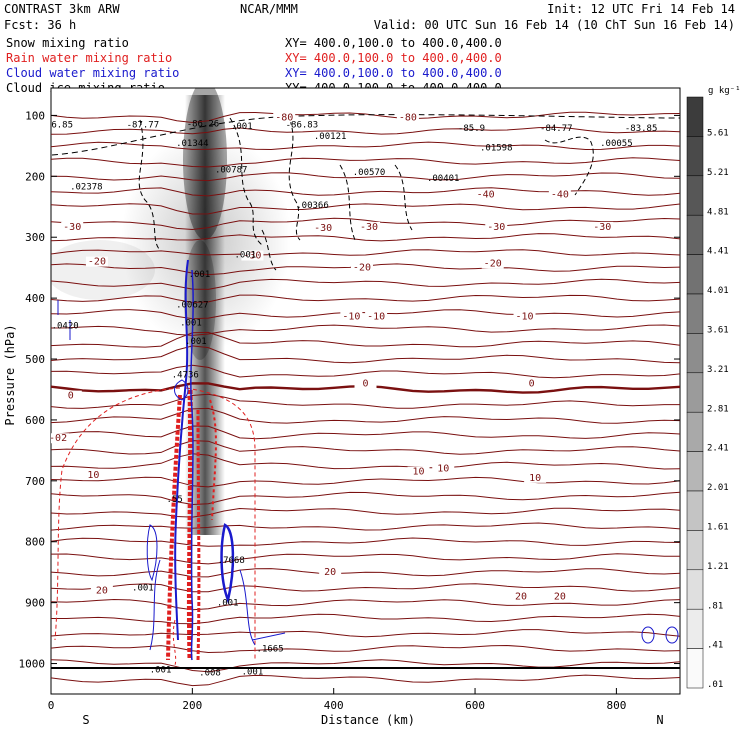 This screenshot has width=740, height=740. What do you see at coordinates (715, 606) in the screenshot?
I see `colorbar-label: .81` at bounding box center [715, 606].